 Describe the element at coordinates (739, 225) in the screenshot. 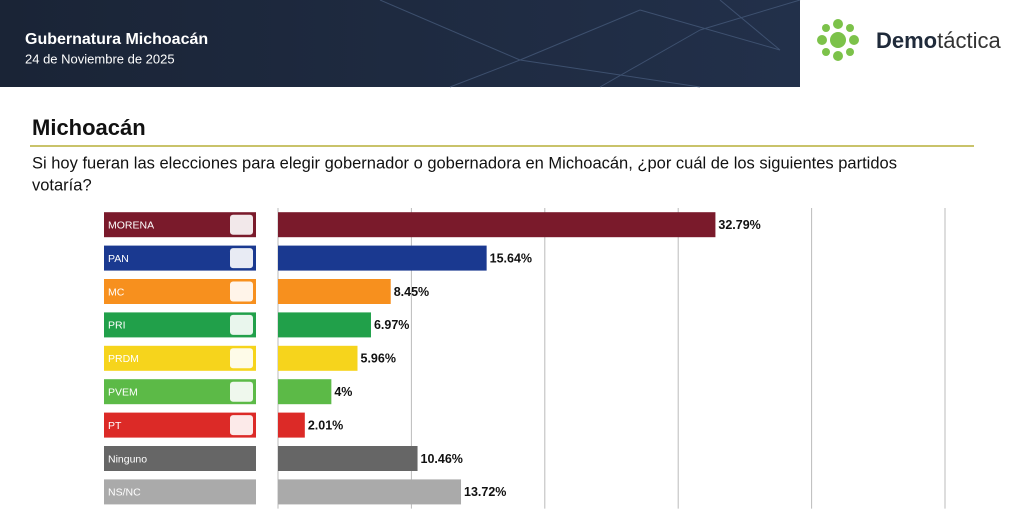

I see `value-label: 32.79%` at that location.